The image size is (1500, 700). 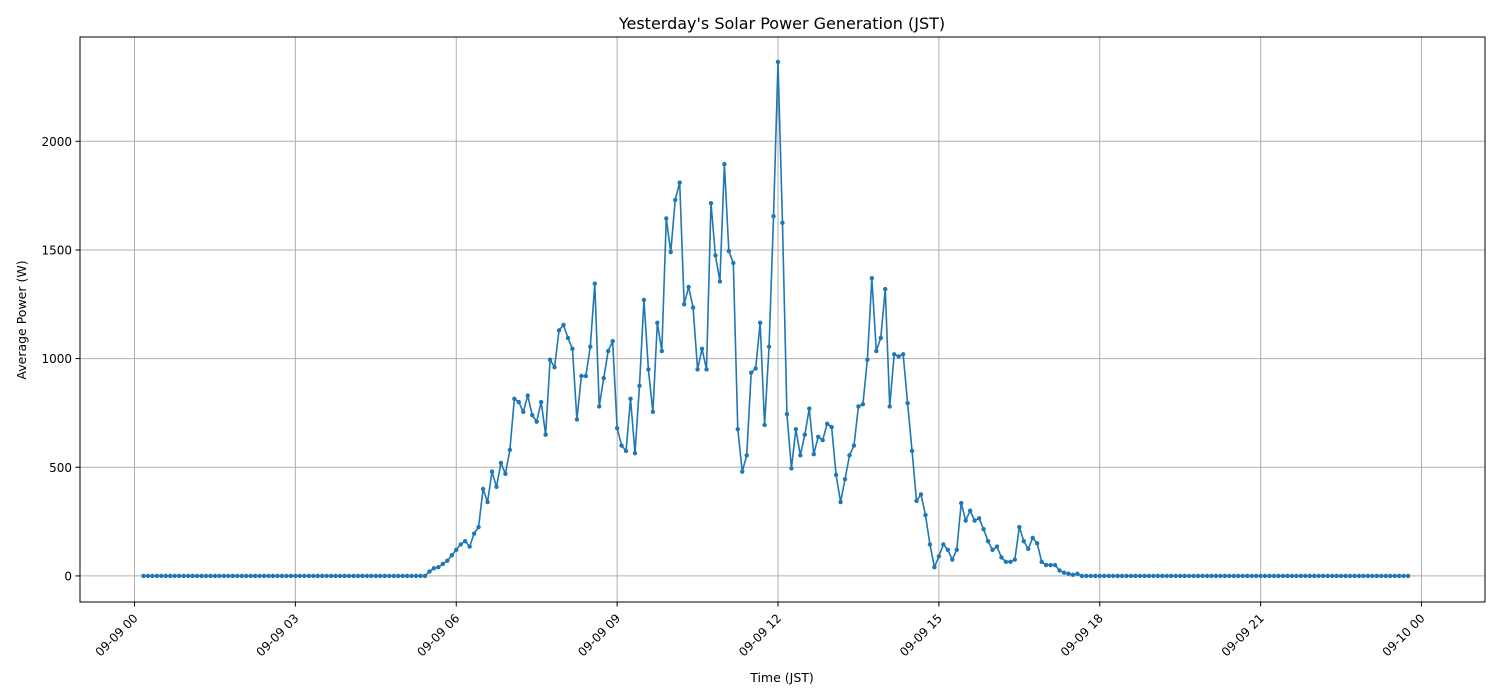 I want to click on x-tick-label: 09-09 09, so click(x=599, y=635).